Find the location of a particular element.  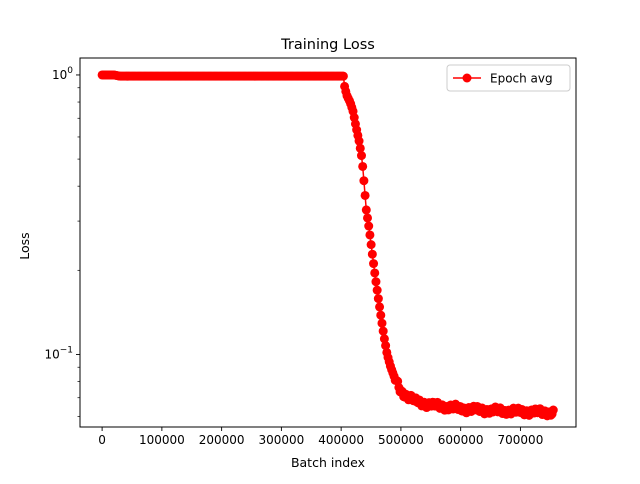

y-axis-ticks: 10⁰ 10⁻¹ is located at coordinates (62, 241).